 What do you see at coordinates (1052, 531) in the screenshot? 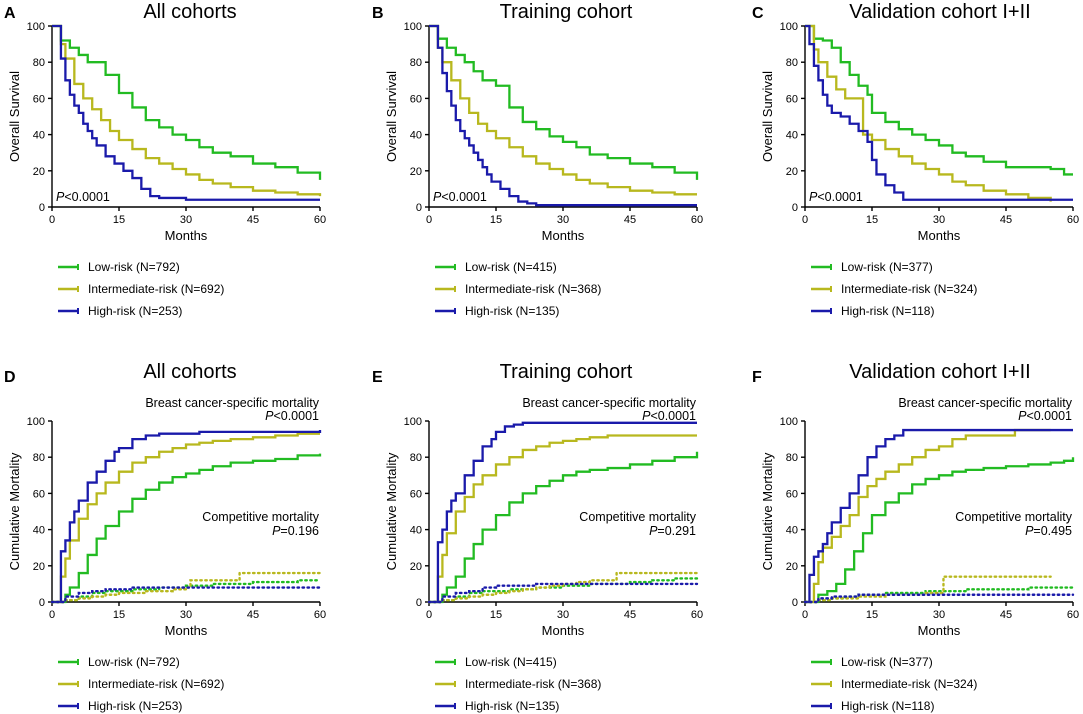
I see `p-text: =0.495` at bounding box center [1052, 531].